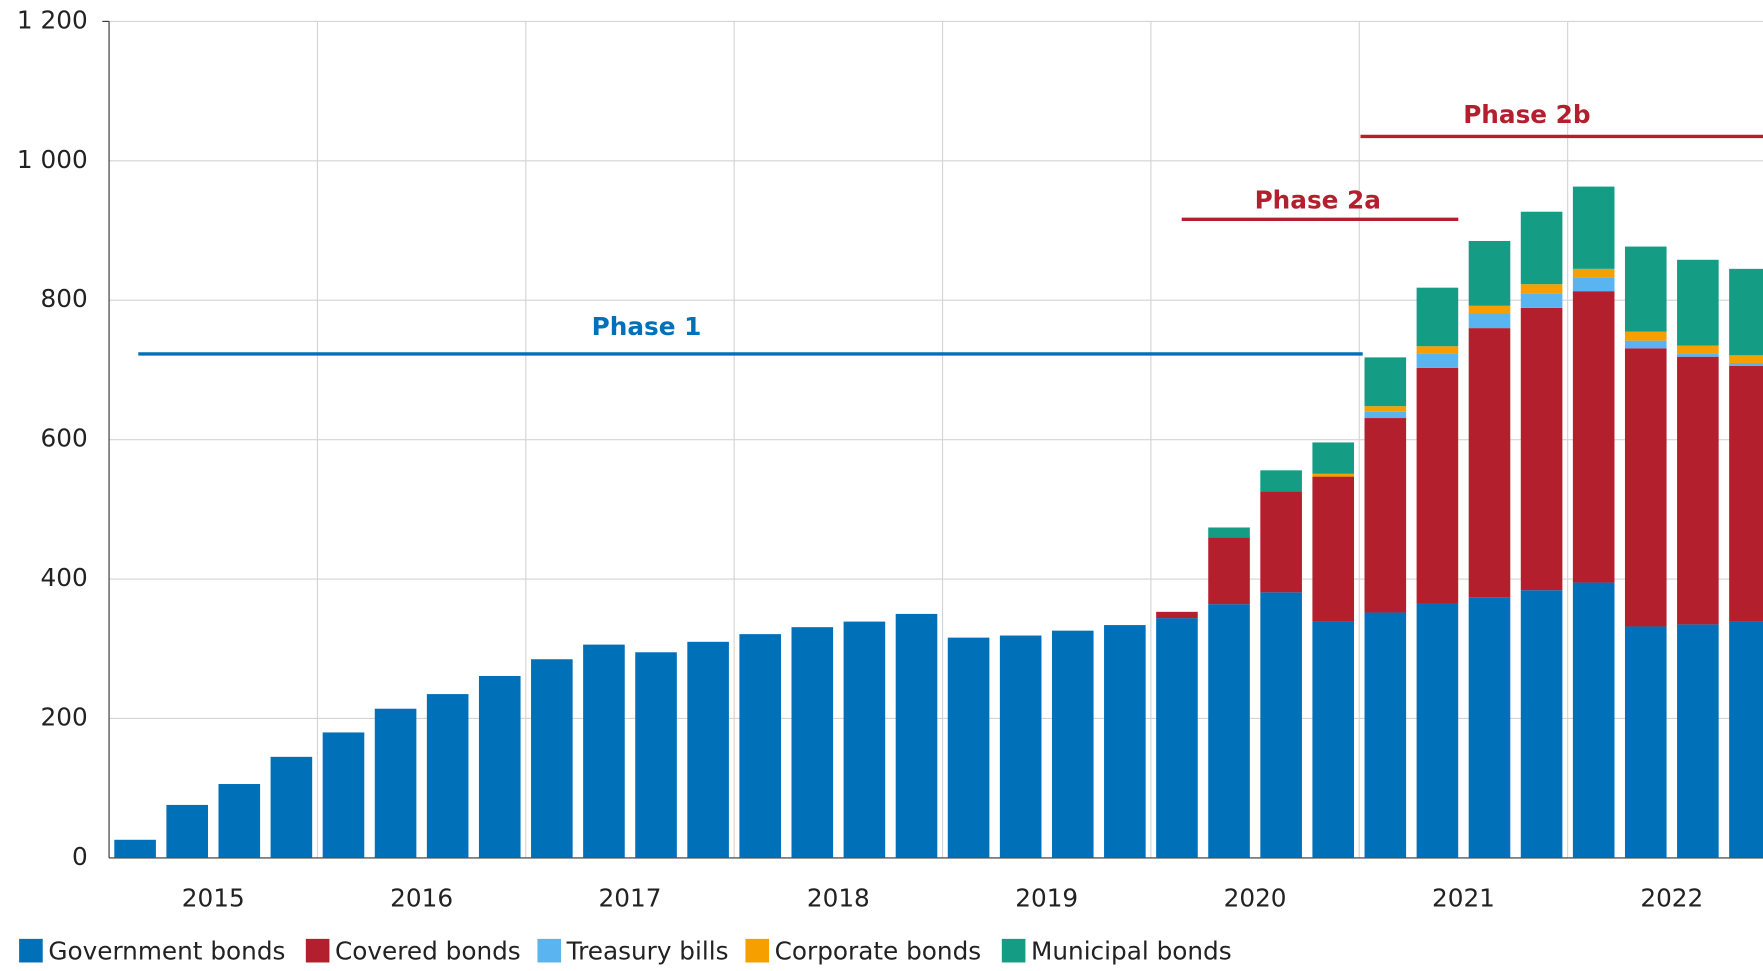 Image resolution: width=1763 pixels, height=971 pixels. Describe the element at coordinates (80, 856) in the screenshot. I see `y-tick-label: 0` at that location.